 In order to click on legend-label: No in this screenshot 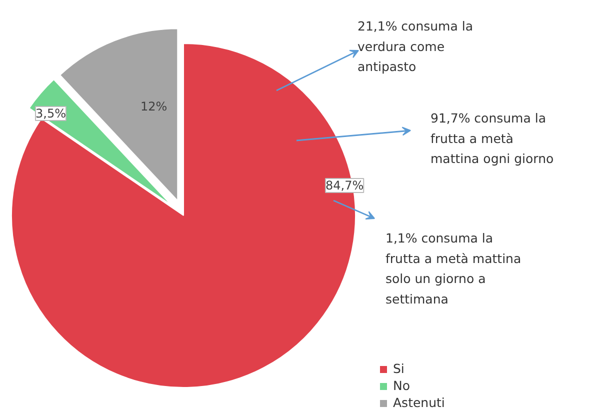, I will do `click(402, 385)`.